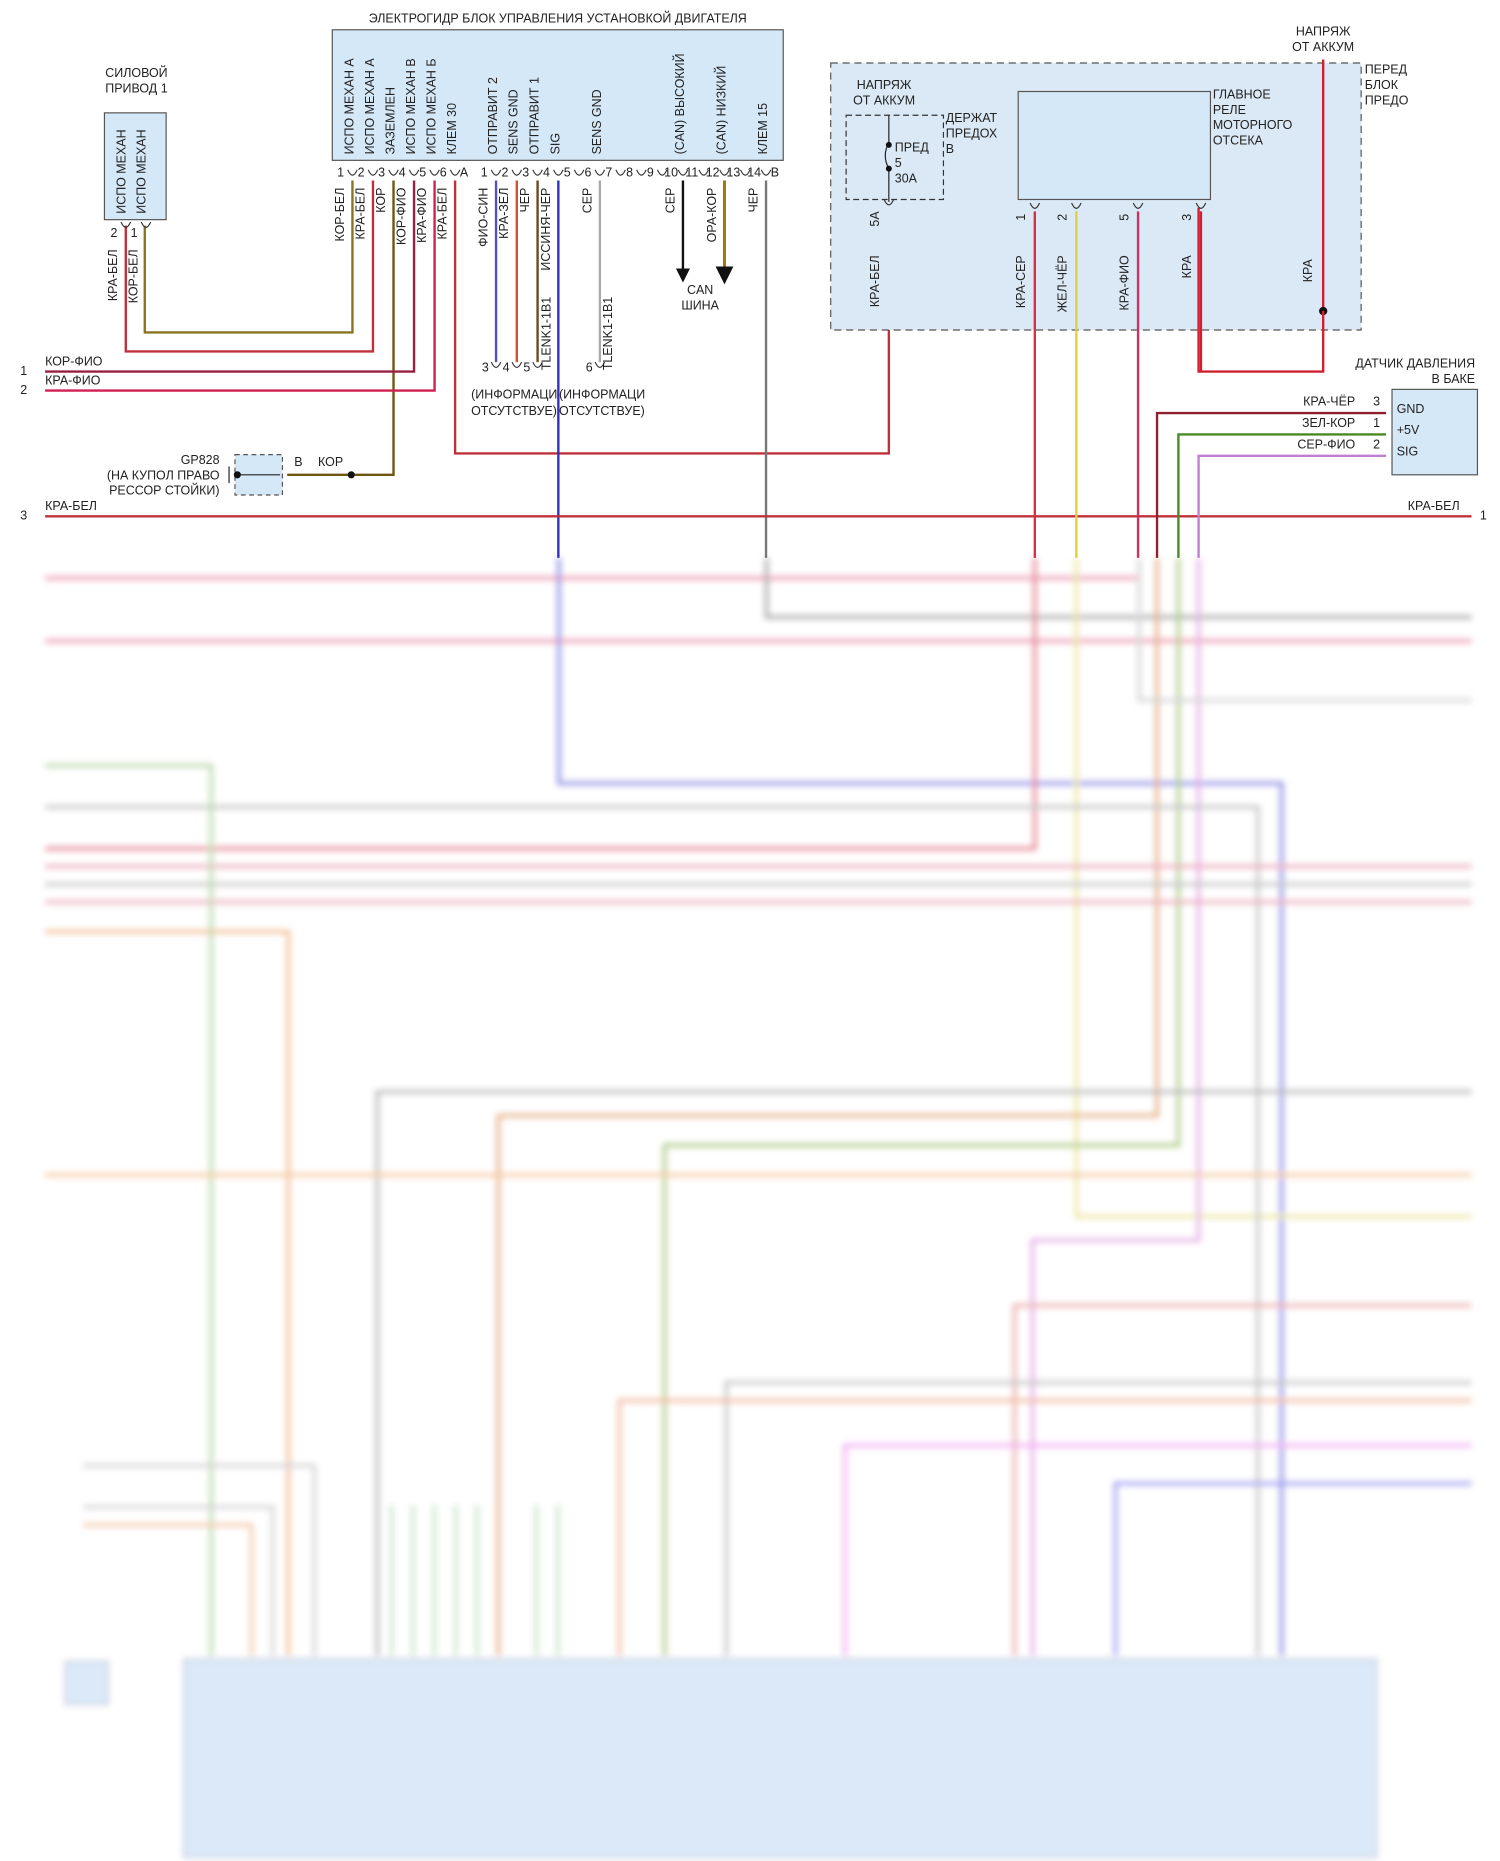  I want to click on component-title: ОТСЕКА, so click(1238, 141).